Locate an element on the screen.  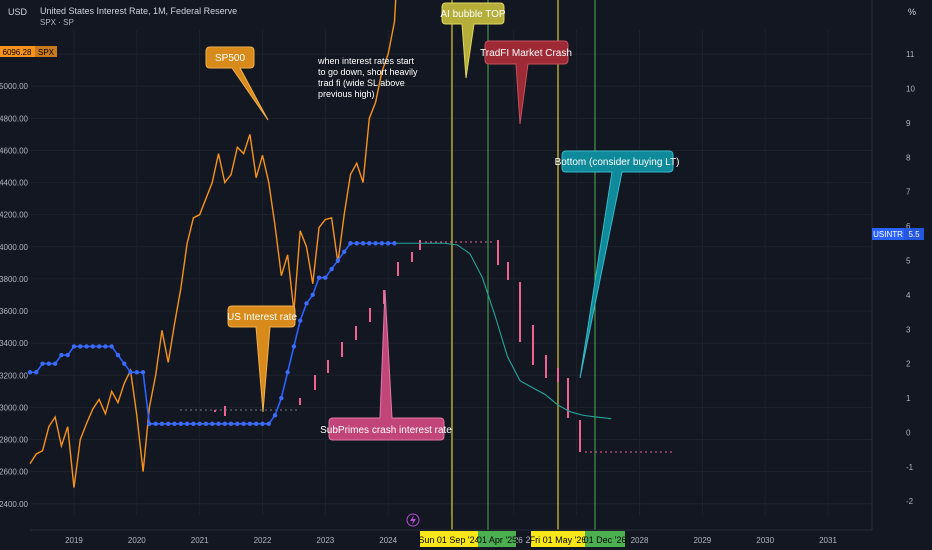
note-line-4: previous high) is located at coordinates (346, 94).